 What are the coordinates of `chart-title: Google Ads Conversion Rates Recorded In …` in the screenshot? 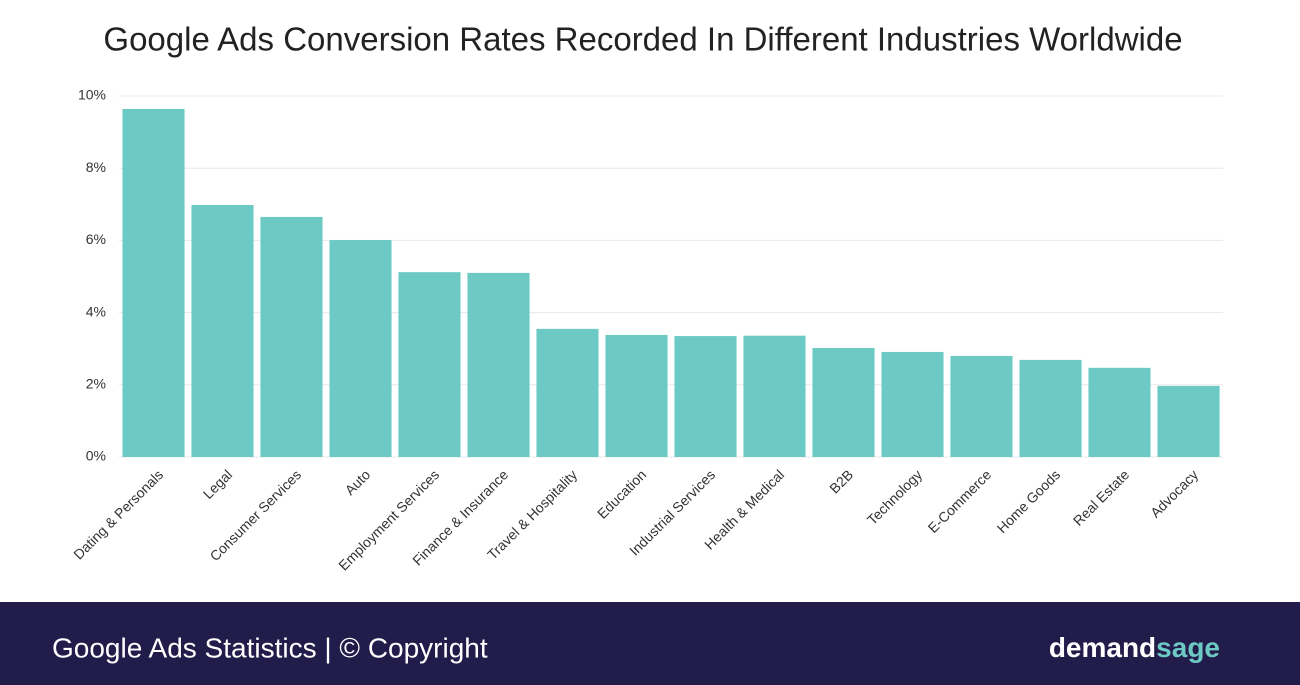 It's located at (642, 39).